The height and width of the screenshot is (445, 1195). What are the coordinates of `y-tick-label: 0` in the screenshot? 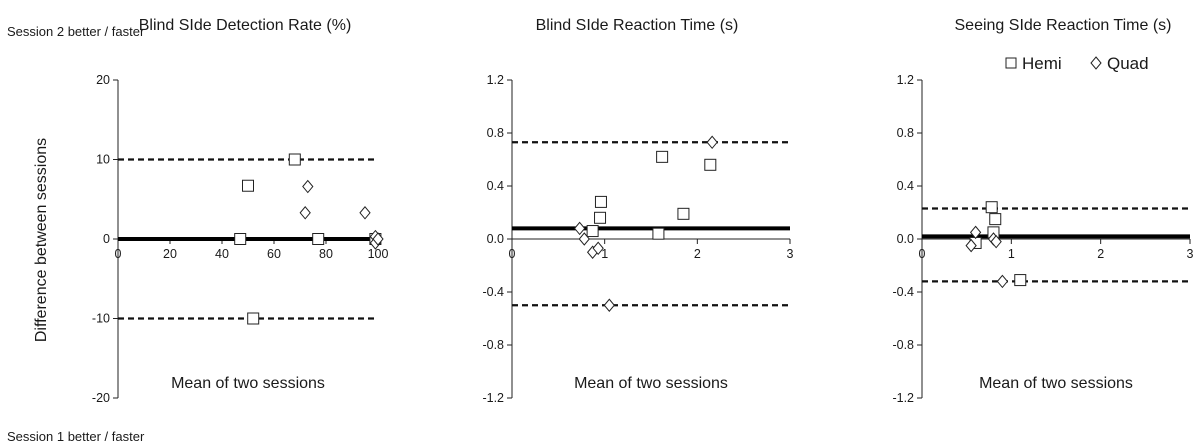 It's located at (106, 239).